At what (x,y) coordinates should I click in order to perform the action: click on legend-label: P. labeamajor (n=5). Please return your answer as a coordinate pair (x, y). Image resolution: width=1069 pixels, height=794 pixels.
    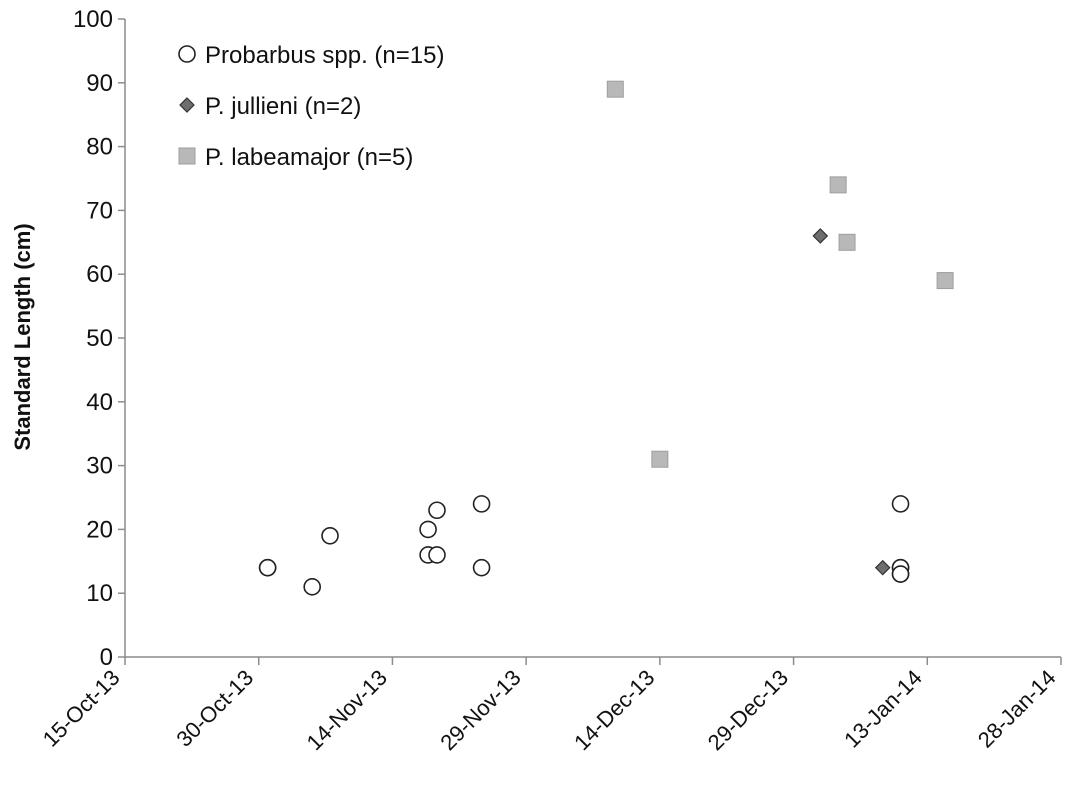
    Looking at the image, I should click on (309, 157).